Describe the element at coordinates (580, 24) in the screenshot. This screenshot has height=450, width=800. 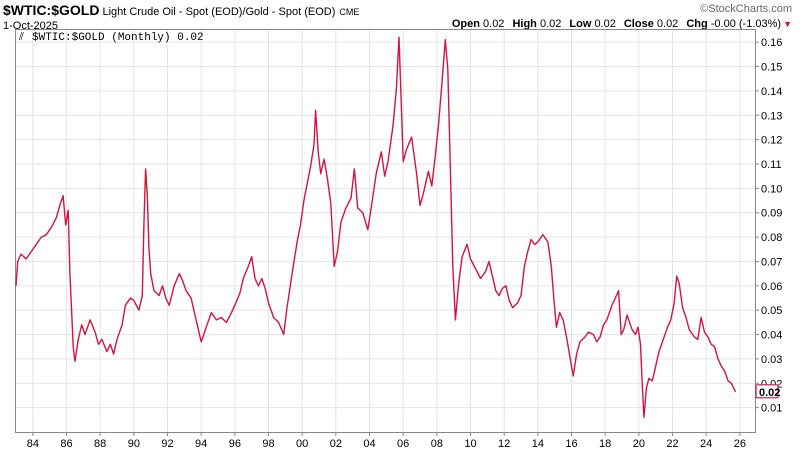
I see `low-label: Low` at that location.